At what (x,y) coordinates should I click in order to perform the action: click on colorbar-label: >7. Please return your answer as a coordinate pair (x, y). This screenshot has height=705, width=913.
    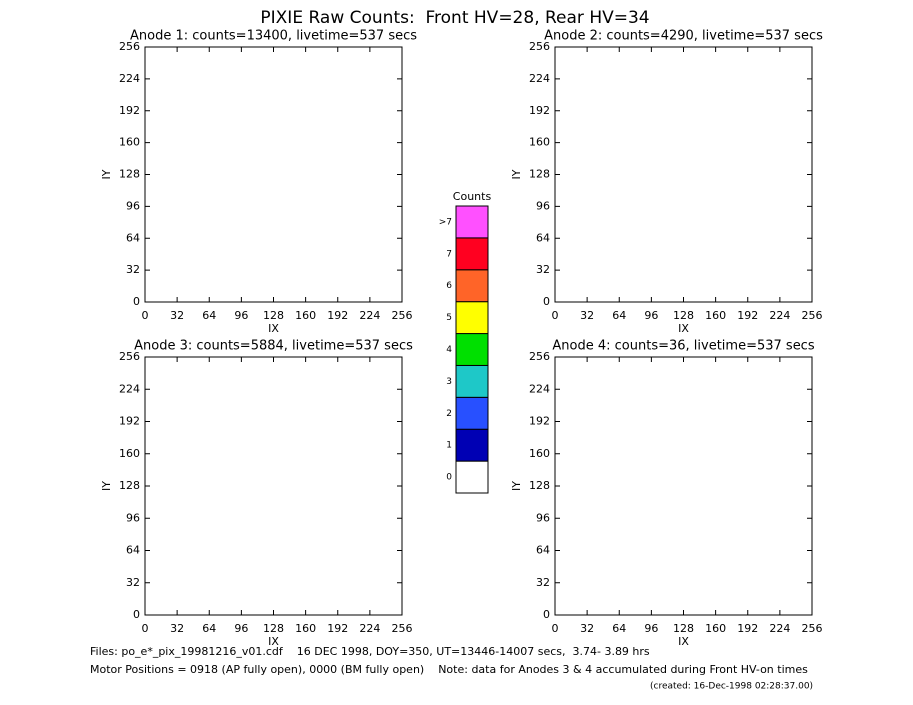
    Looking at the image, I should click on (445, 222).